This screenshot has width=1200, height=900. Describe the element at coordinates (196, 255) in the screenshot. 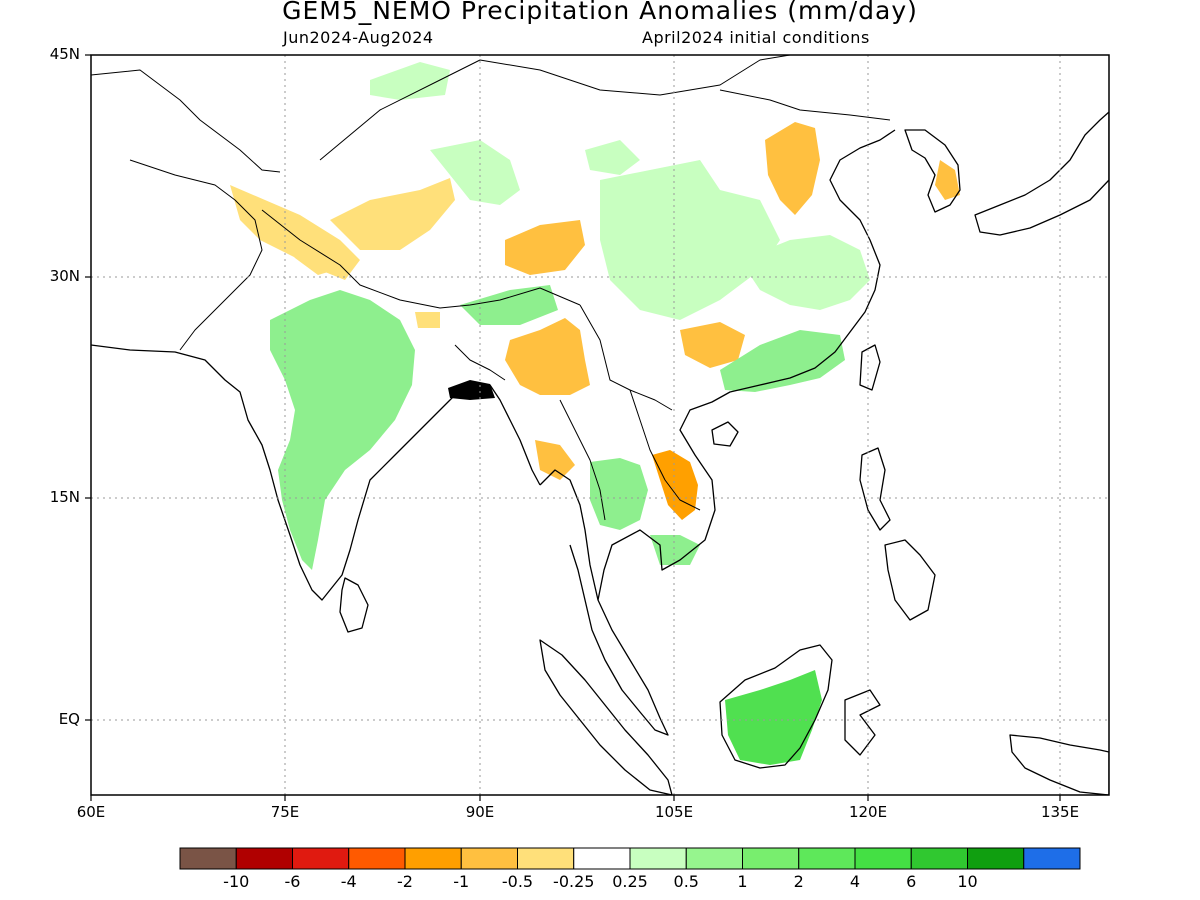

I see `border-pakistan` at that location.